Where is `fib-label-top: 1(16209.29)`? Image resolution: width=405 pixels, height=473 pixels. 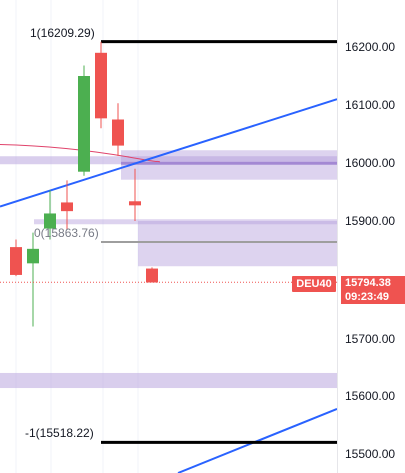
fib-label-top: 1(16209.29) is located at coordinates (62, 33).